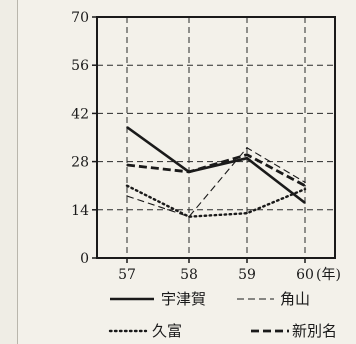  I want to click on legend-item-4: 新別名, so click(294, 331).